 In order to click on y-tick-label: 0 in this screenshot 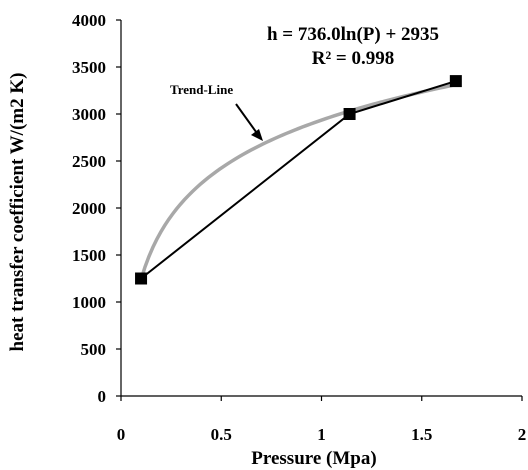, I will do `click(102, 396)`.